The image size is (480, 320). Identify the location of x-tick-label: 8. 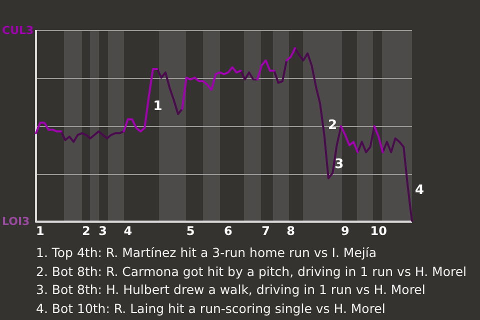
(291, 231).